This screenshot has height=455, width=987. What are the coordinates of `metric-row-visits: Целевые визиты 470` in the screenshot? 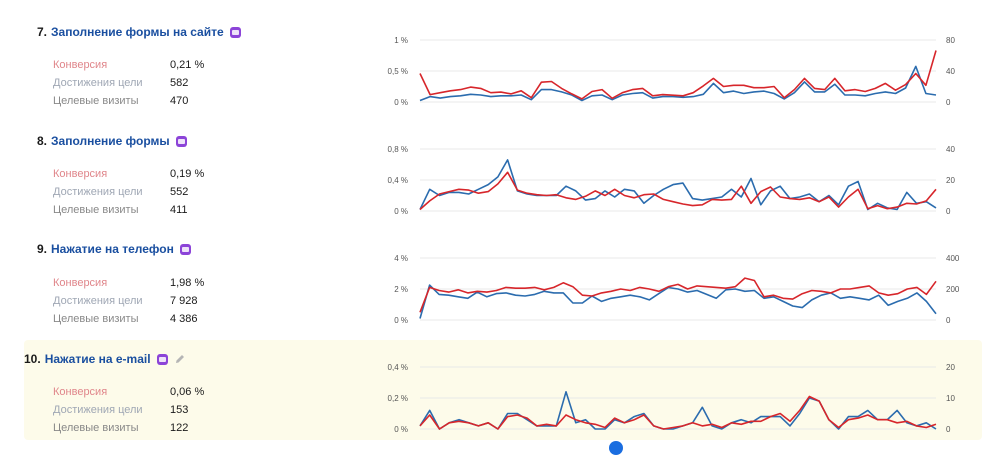 It's located at (128, 101).